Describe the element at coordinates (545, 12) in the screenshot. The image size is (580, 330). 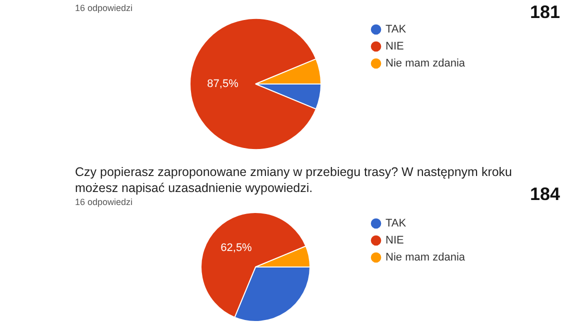
I see `text: 181` at that location.